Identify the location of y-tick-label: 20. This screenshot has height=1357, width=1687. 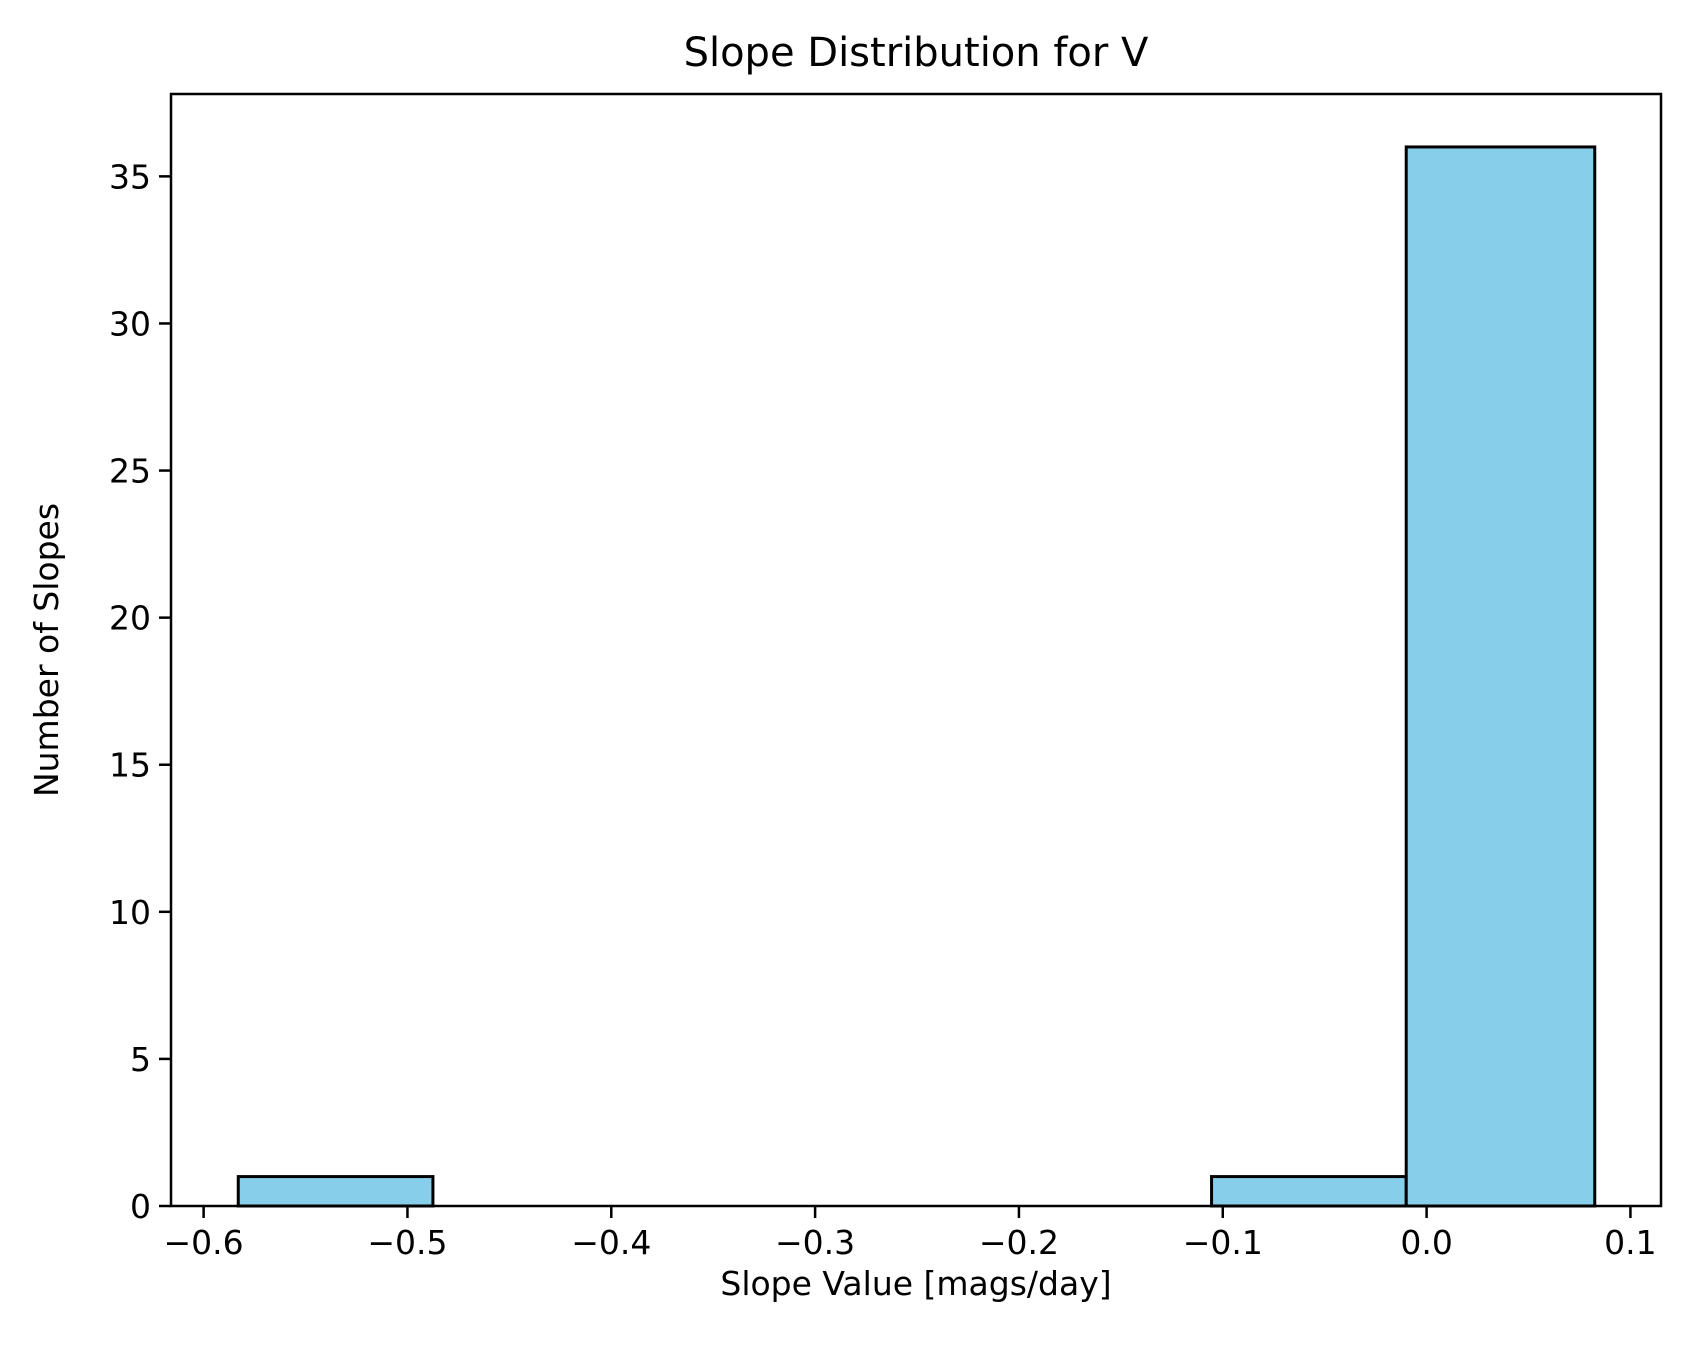
(130, 618).